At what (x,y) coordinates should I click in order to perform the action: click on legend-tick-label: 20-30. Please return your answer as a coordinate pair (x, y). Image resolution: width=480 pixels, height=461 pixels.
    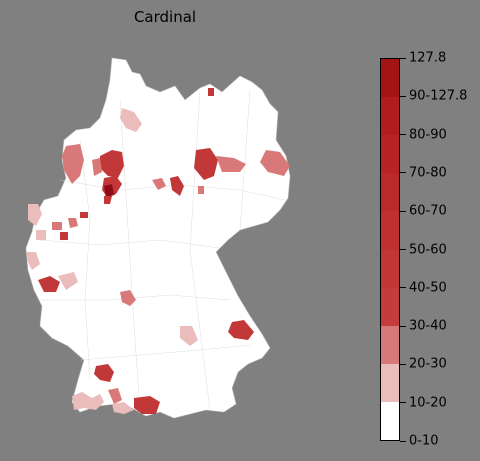
    Looking at the image, I should click on (428, 364).